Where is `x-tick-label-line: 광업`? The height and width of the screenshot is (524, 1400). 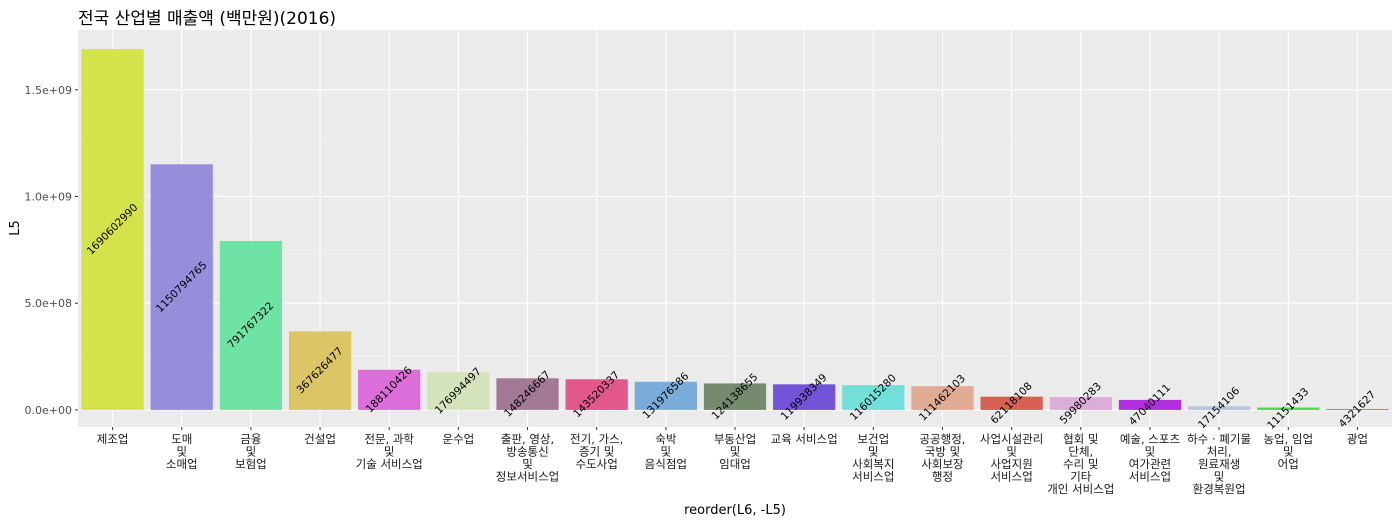
x-tick-label-line: 광업 is located at coordinates (1357, 439).